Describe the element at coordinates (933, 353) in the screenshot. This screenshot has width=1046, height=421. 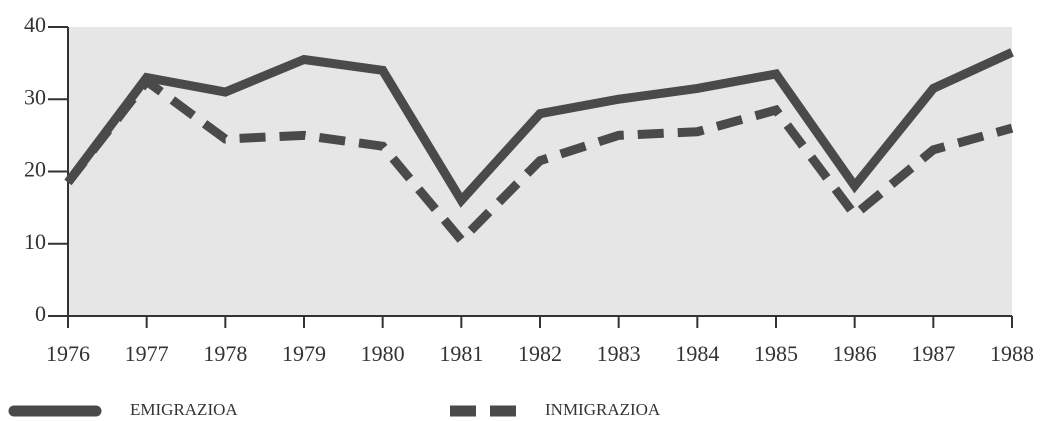
I see `x-tick-label: 1987` at that location.